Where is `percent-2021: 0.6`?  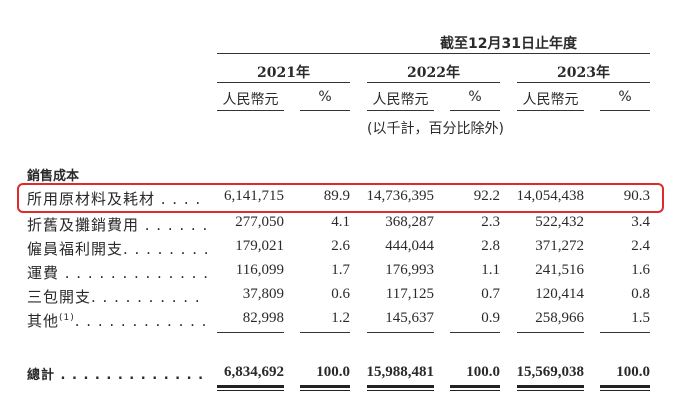 percent-2021: 0.6 is located at coordinates (340, 294).